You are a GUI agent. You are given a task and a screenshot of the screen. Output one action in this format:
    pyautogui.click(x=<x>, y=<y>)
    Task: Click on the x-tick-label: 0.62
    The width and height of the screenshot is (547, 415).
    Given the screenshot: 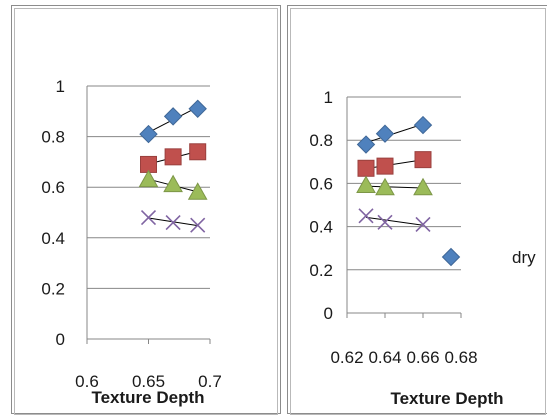 What is the action you would take?
    pyautogui.click(x=346, y=357)
    